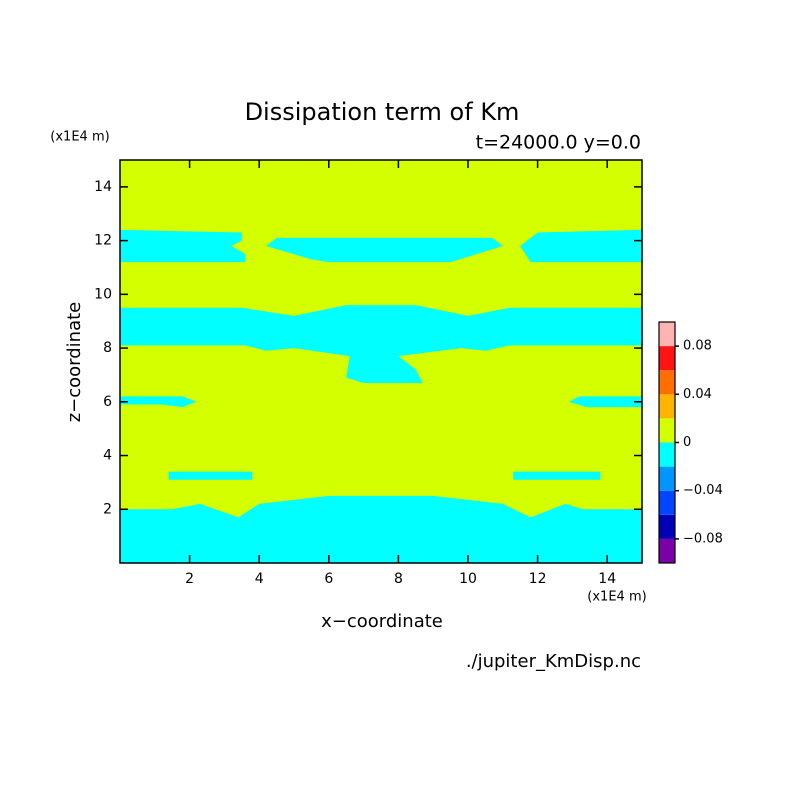 The width and height of the screenshot is (804, 804). What do you see at coordinates (107, 456) in the screenshot?
I see `y-tick-label: 4` at bounding box center [107, 456].